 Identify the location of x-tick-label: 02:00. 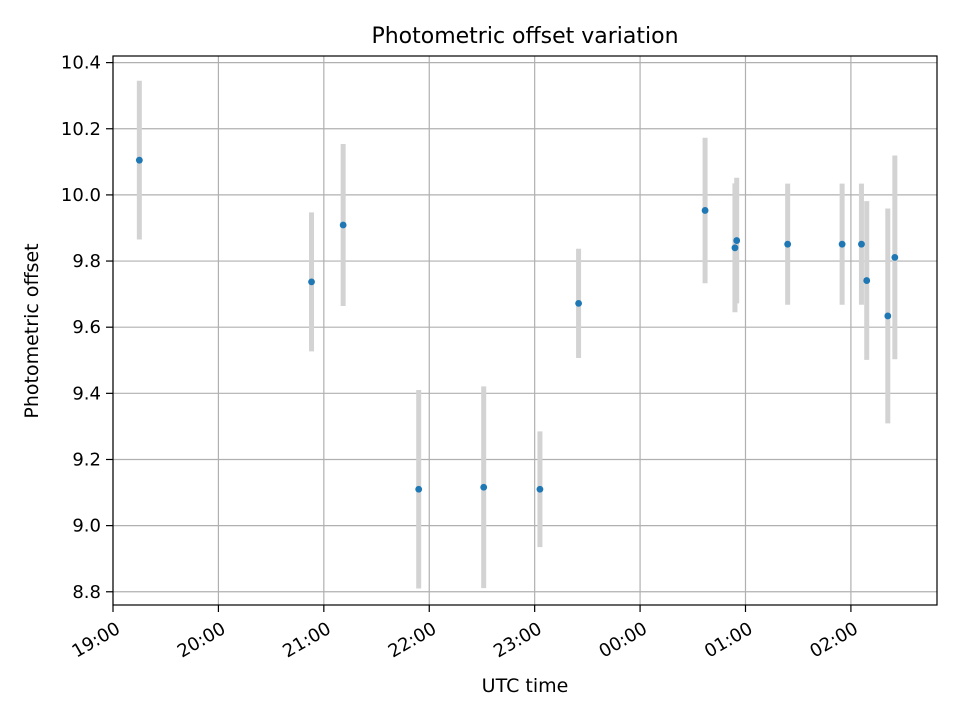
(833, 640).